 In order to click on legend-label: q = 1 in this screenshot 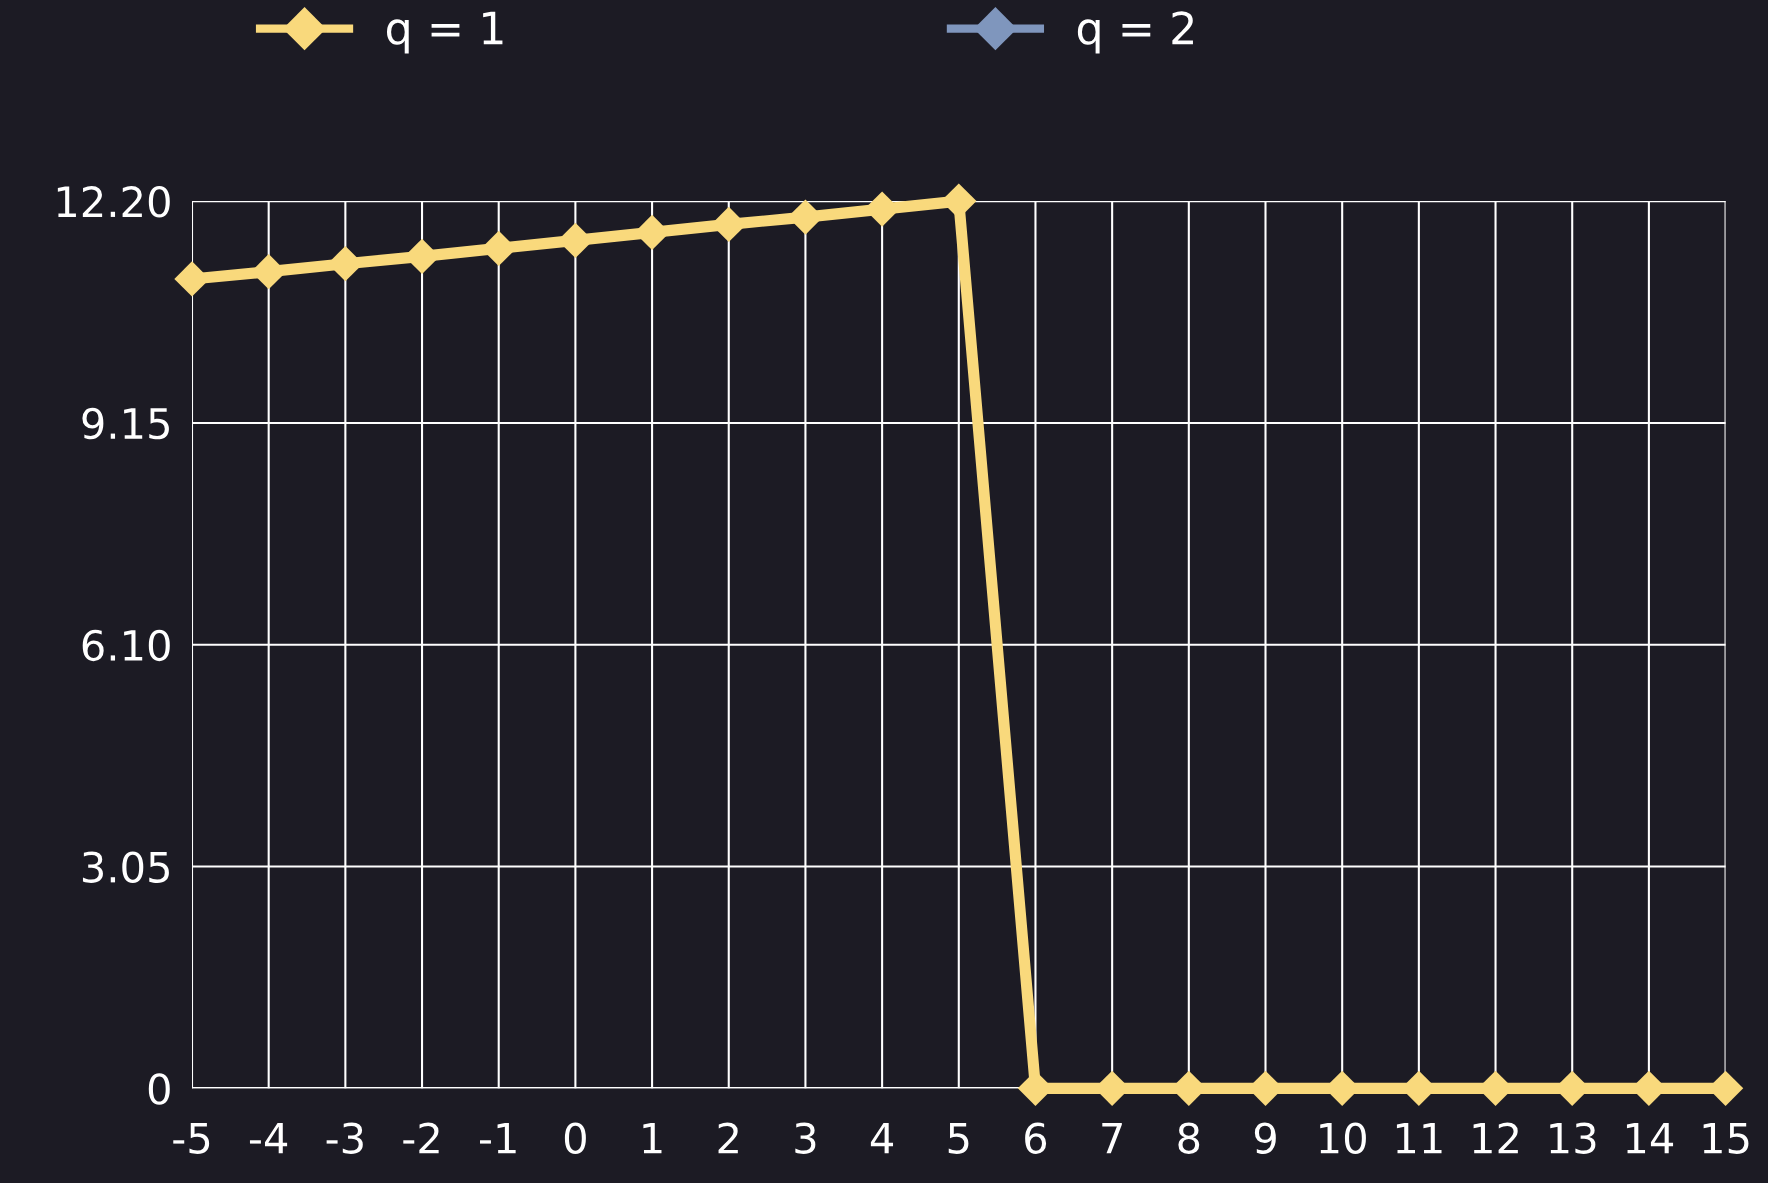, I will do `click(444, 32)`.